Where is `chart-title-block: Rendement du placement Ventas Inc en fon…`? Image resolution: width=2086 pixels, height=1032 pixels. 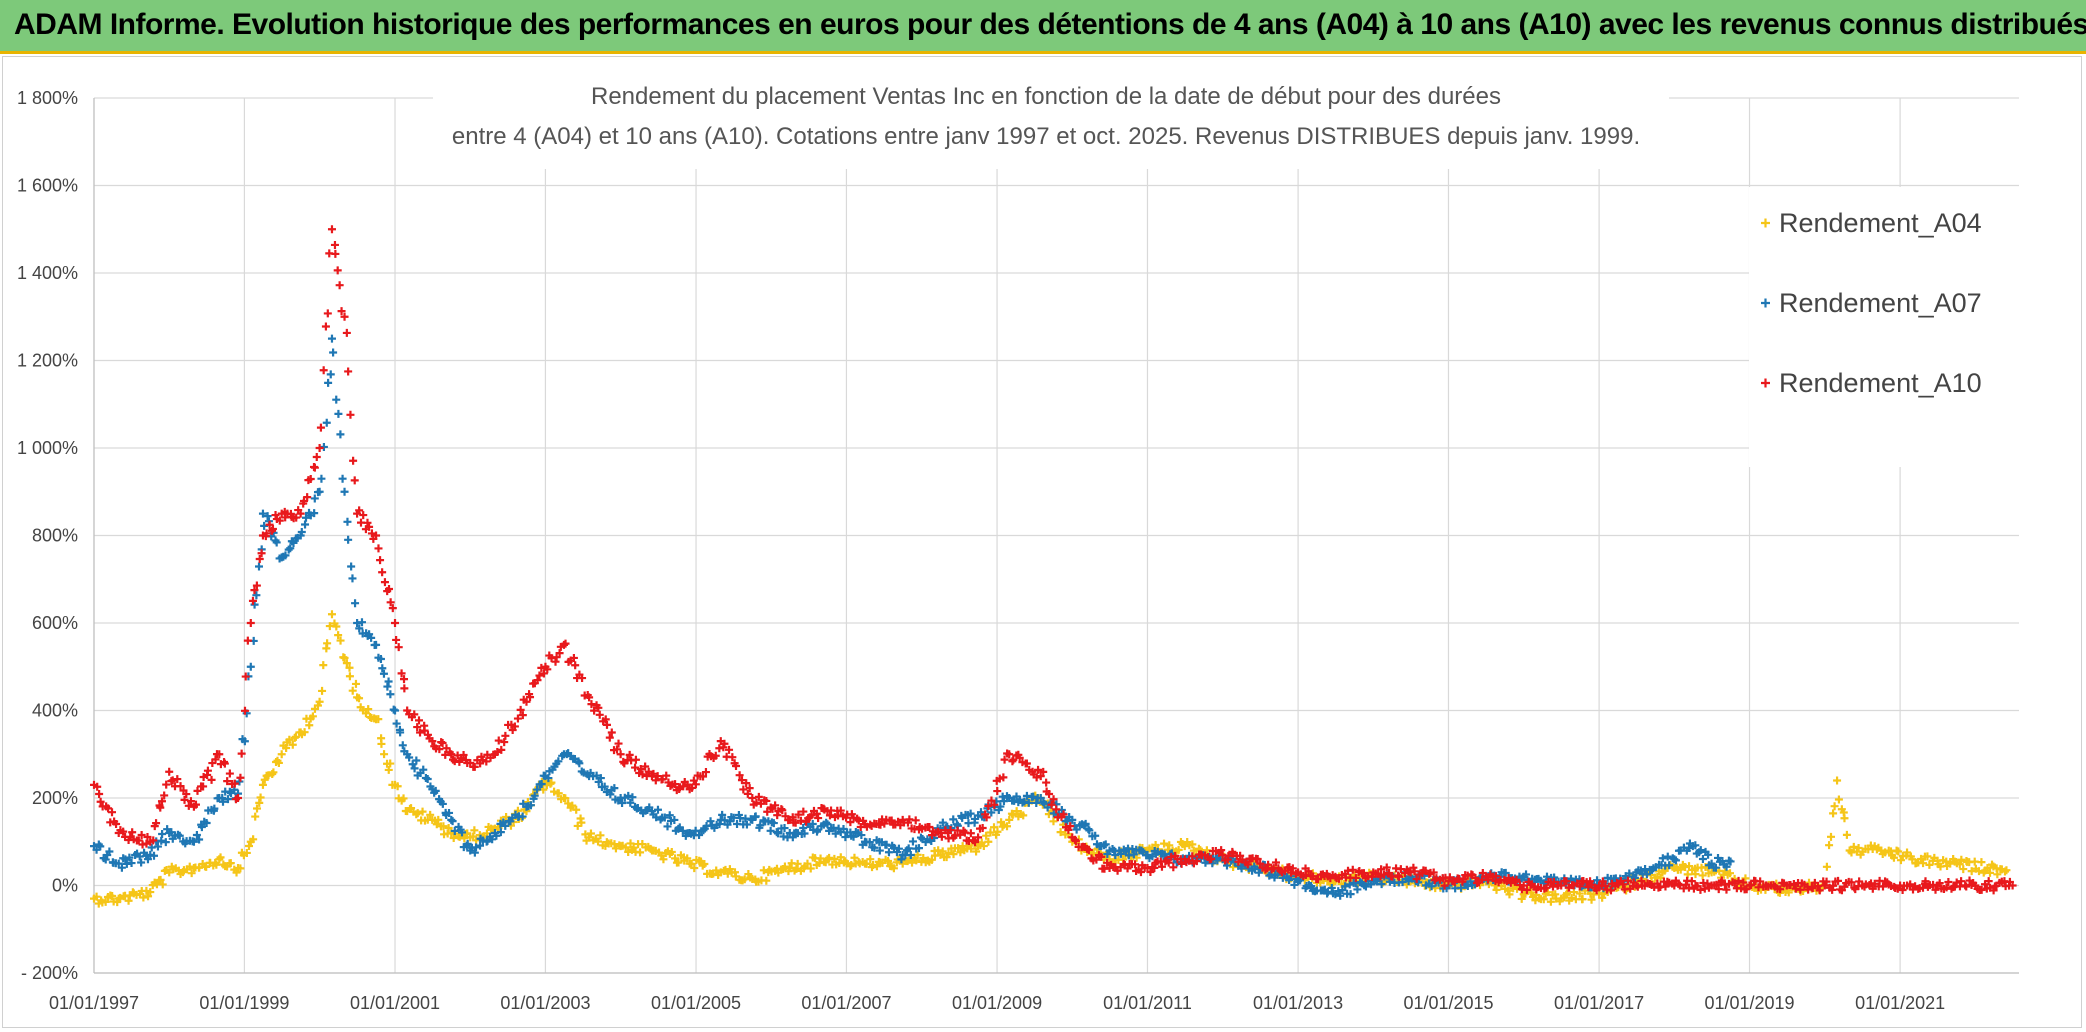
chart-title-block: Rendement du placement Ventas Inc en fon… is located at coordinates (1051, 119).